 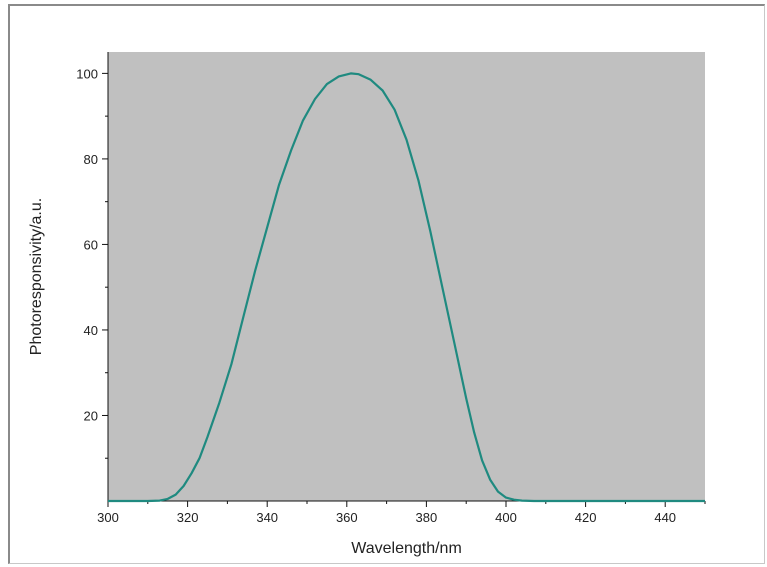 What do you see at coordinates (91, 415) in the screenshot?
I see `y-tick-label: 20` at bounding box center [91, 415].